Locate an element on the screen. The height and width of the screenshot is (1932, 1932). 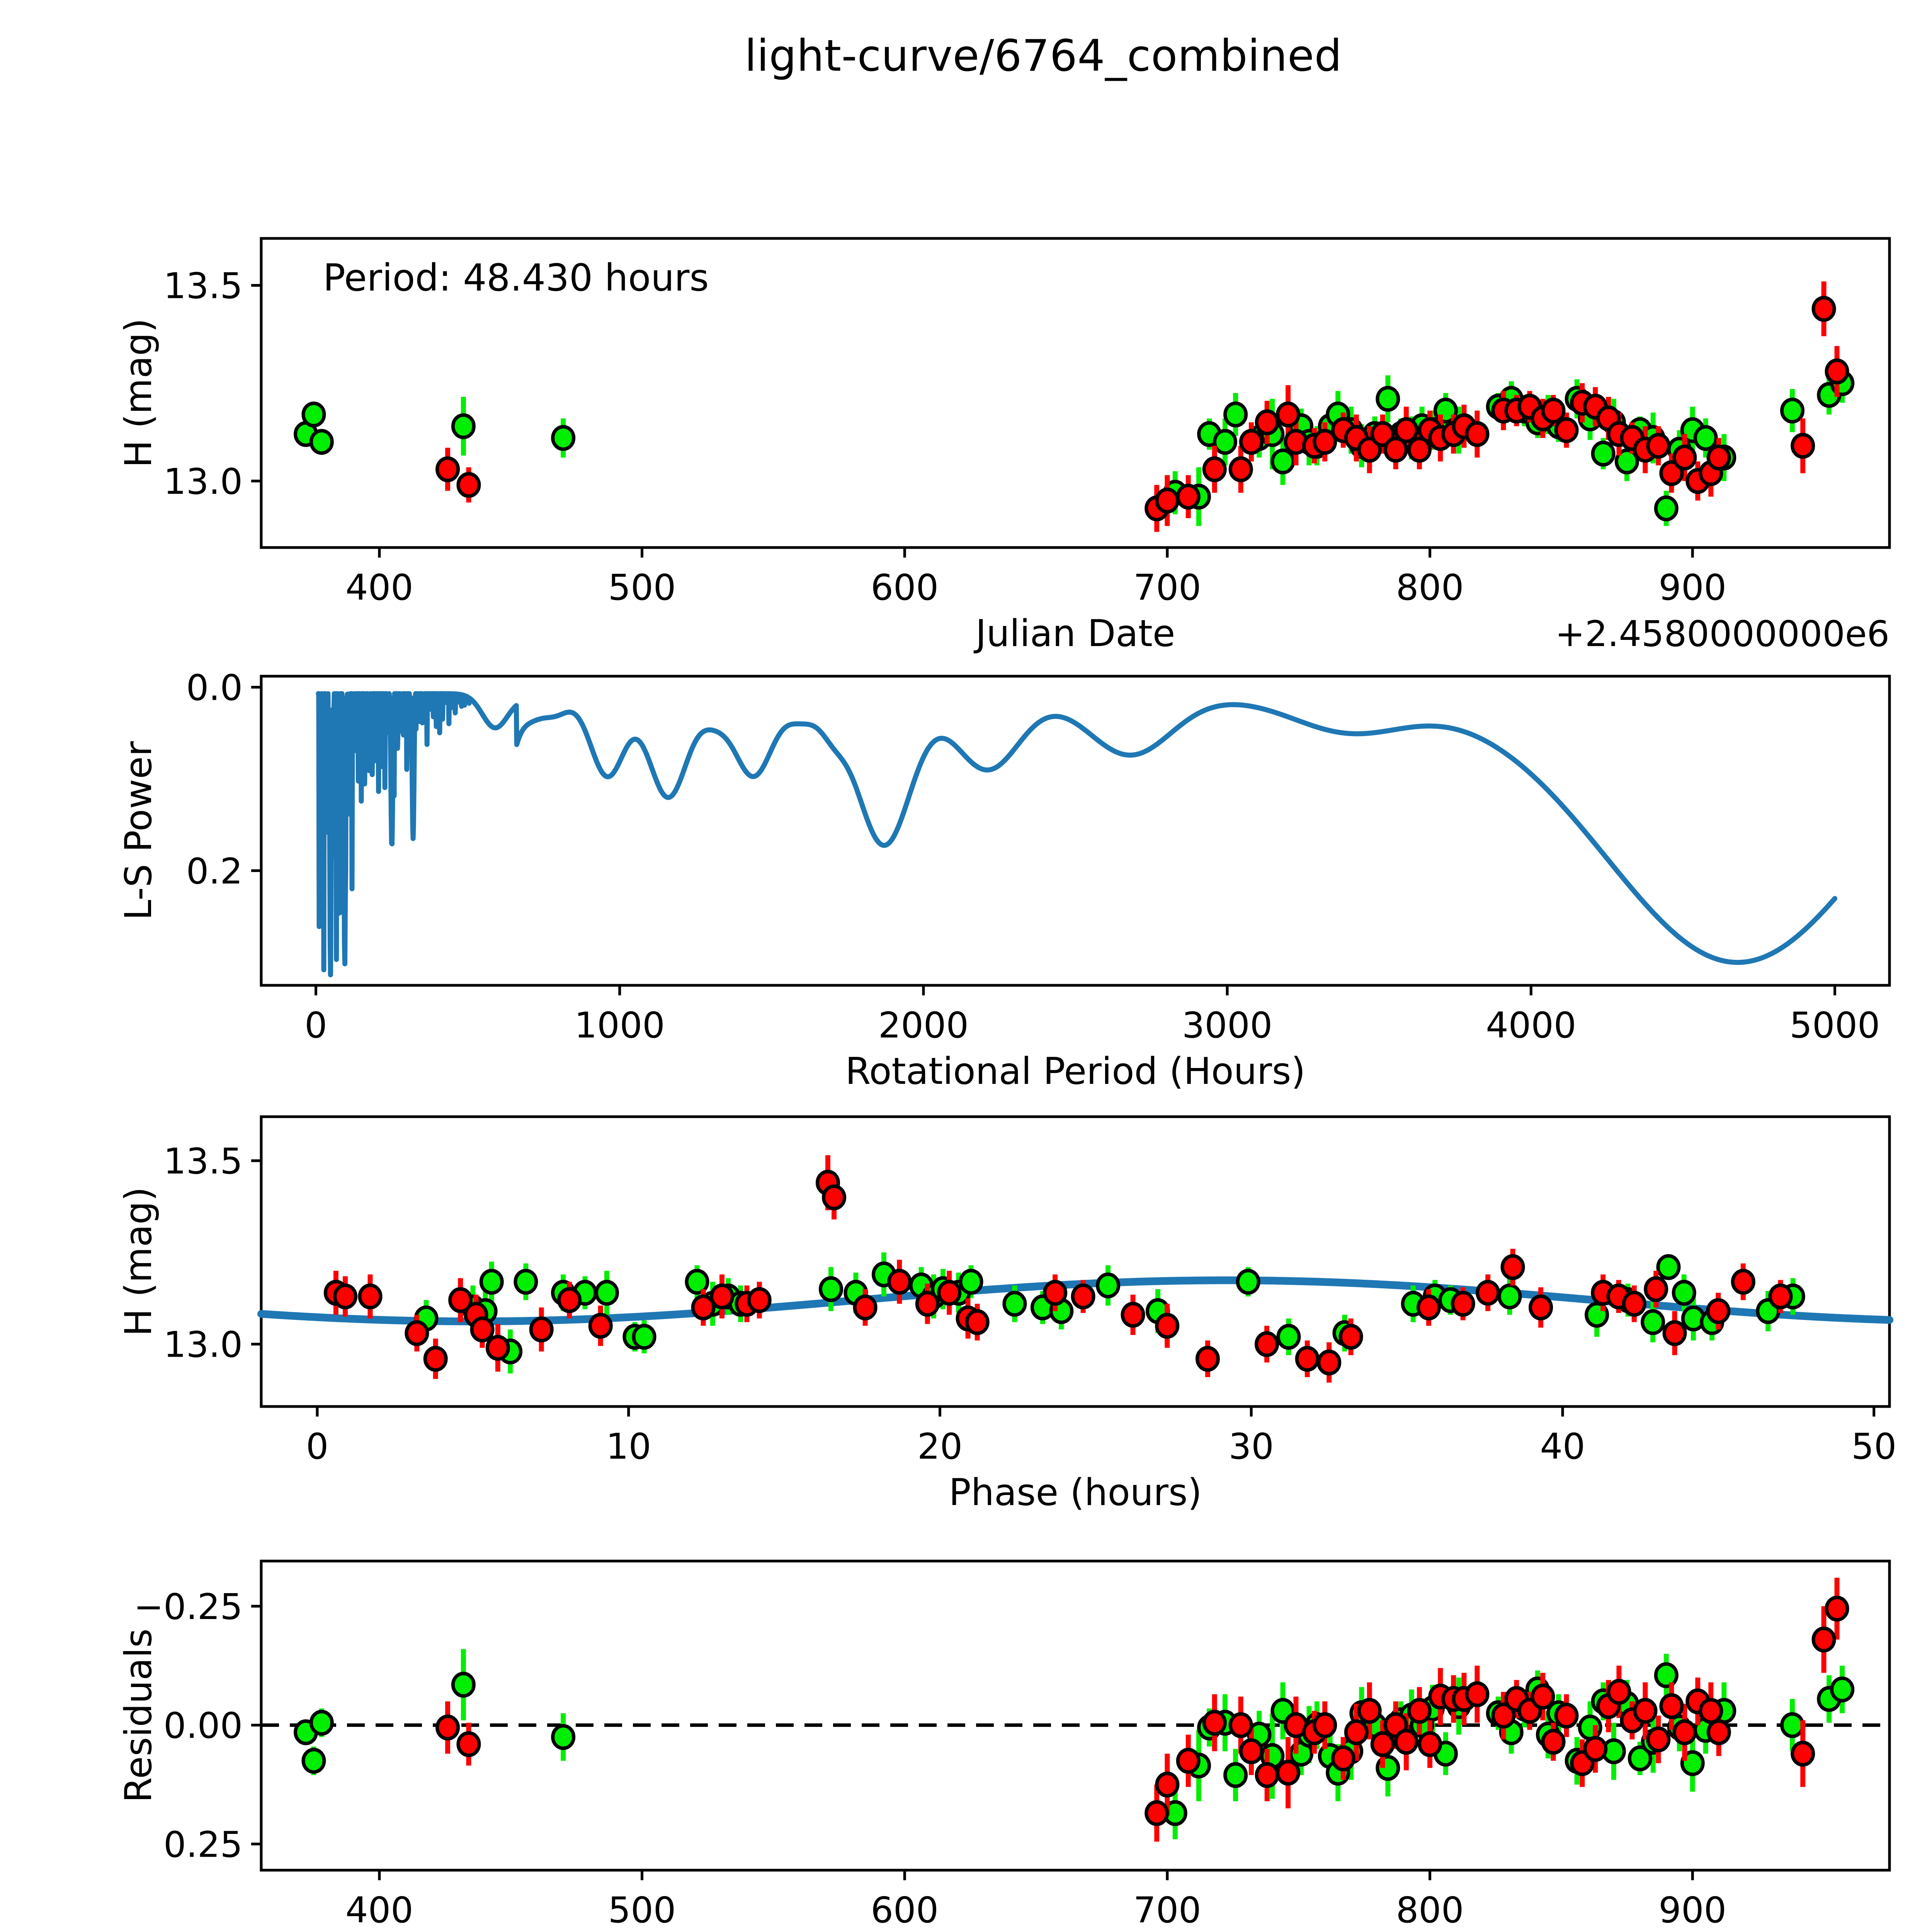
y-axis-label: Residuals is located at coordinates (138, 1716).